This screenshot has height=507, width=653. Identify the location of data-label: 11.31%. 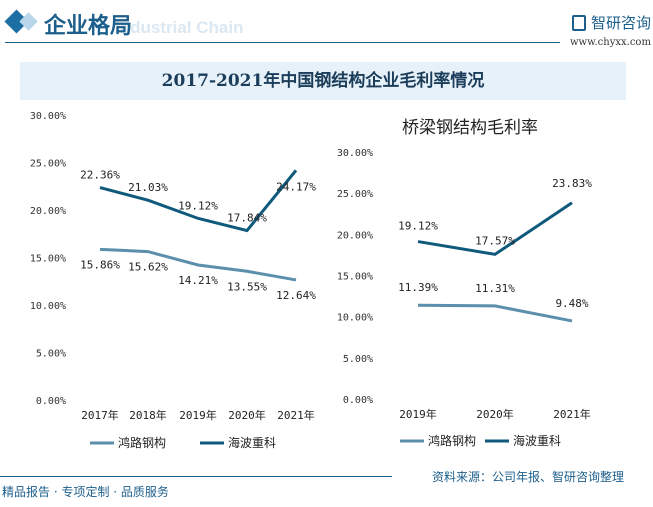
(495, 288).